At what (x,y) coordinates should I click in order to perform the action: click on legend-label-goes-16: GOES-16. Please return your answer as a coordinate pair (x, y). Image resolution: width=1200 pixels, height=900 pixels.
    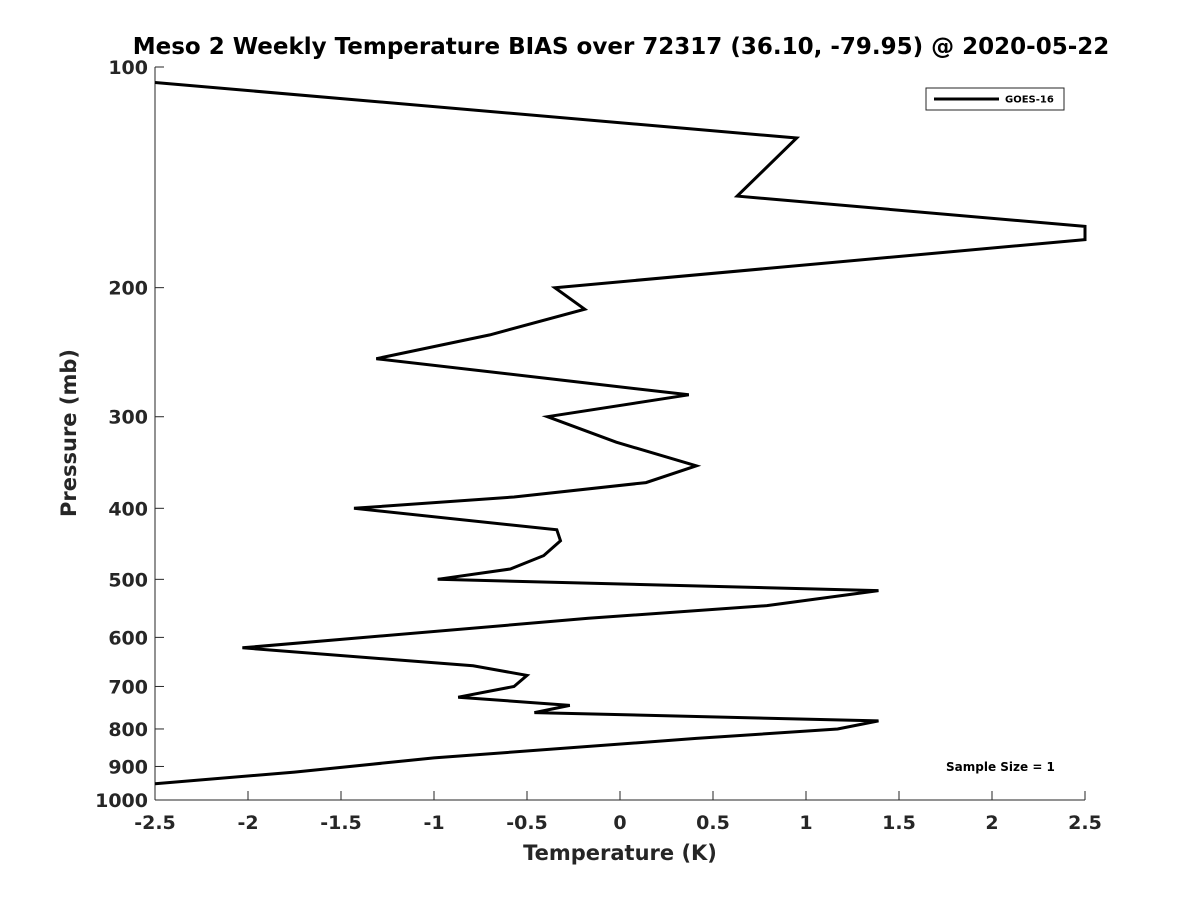
    Looking at the image, I should click on (1029, 100).